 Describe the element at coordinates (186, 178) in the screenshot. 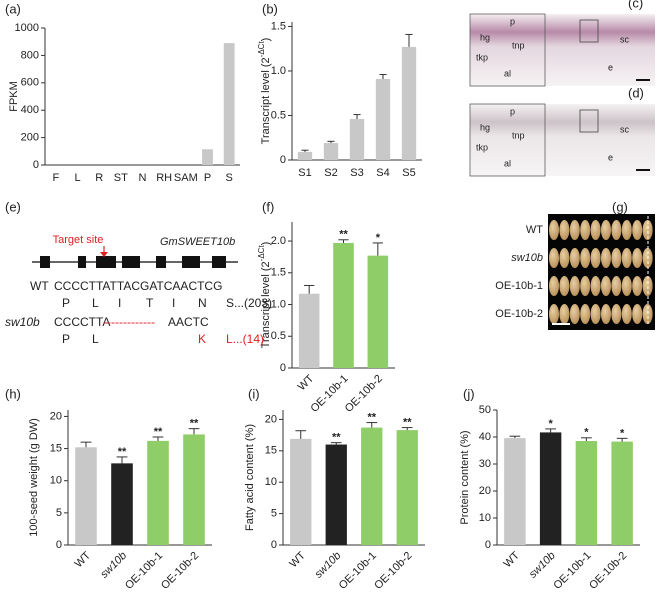

I see `x-tick-label: SAM` at that location.